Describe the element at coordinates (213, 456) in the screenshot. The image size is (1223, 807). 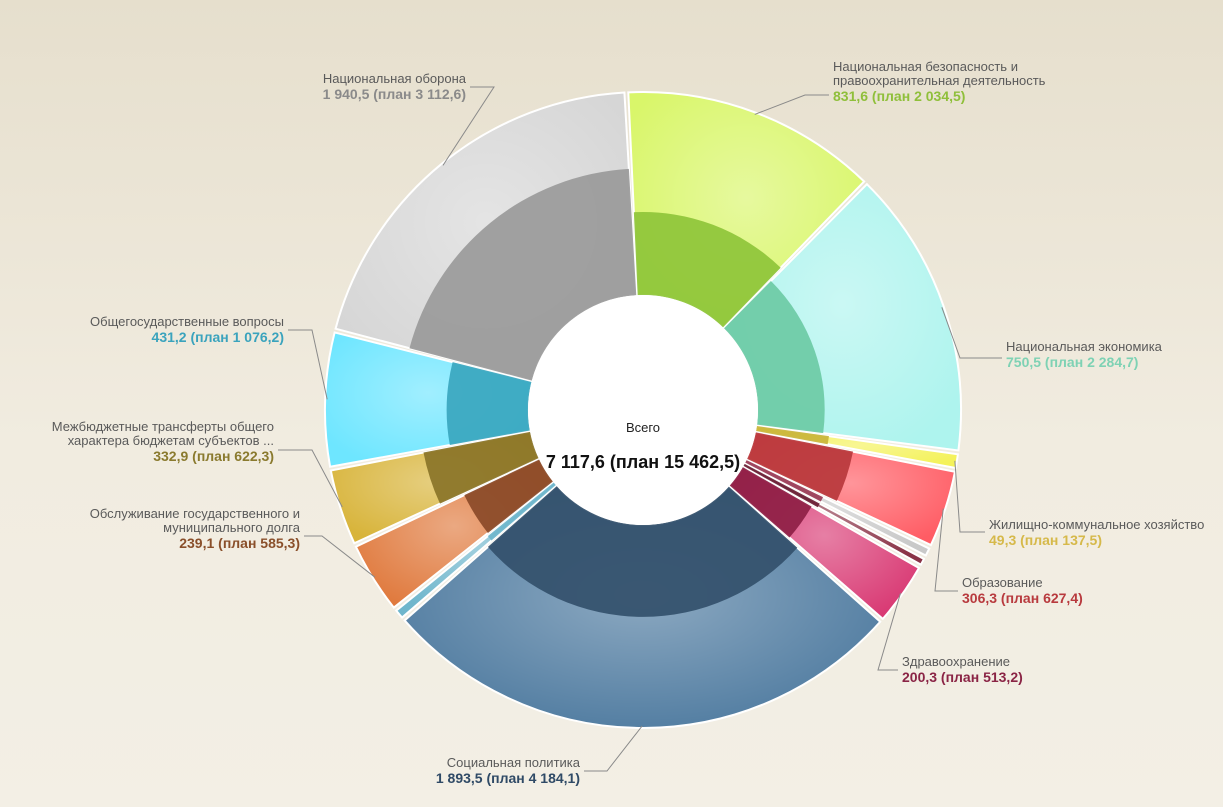
I see `segment-value-label: 332,9 (план 622,3)` at that location.